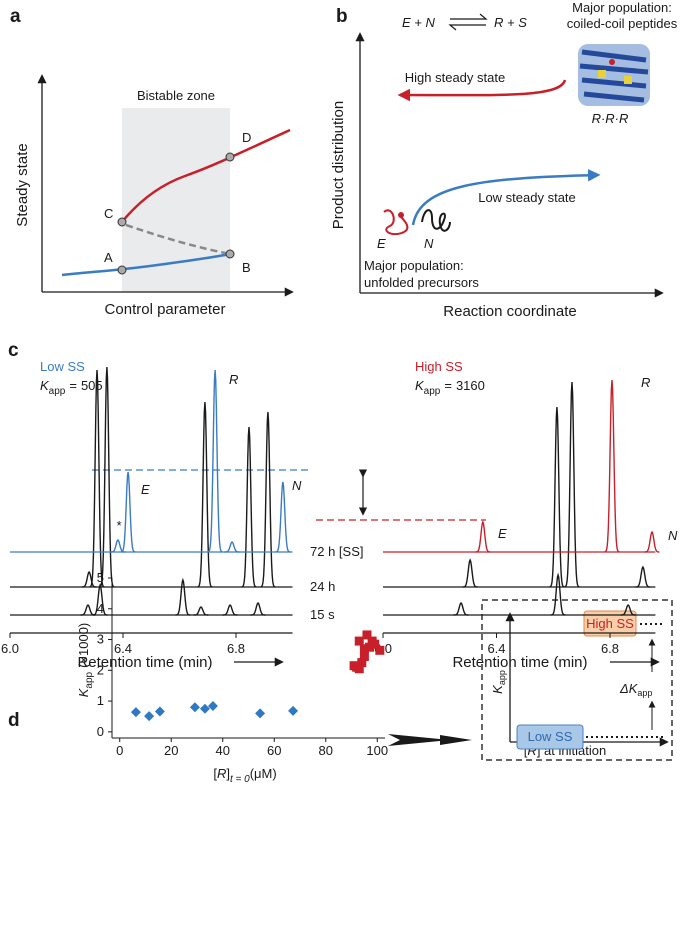  I want to click on unit: (×1000), so click(83, 645).